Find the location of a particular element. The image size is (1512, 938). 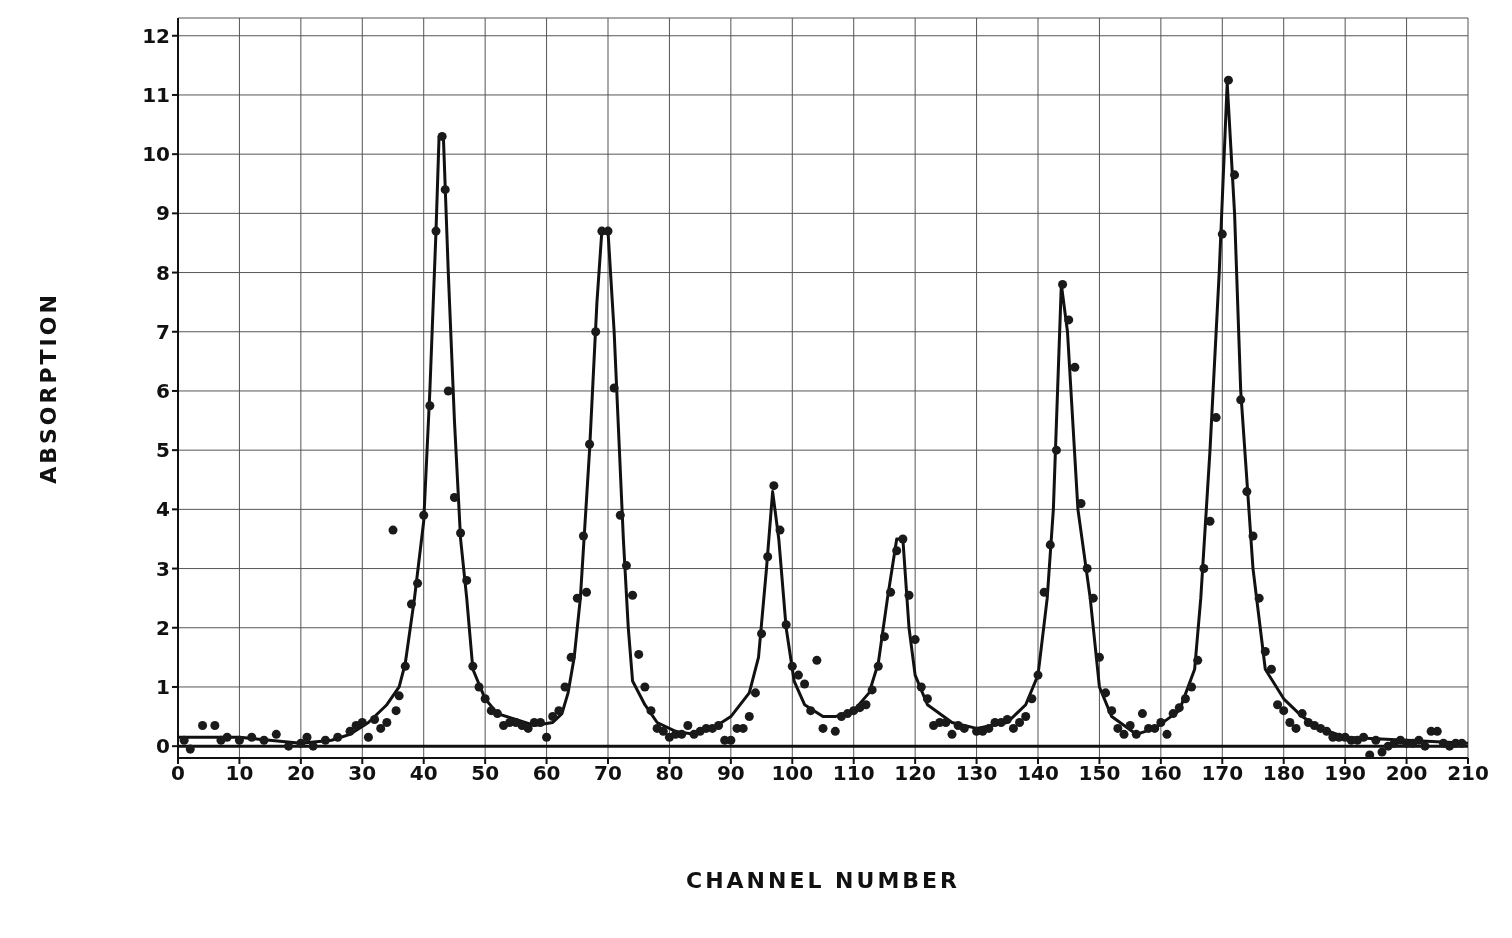

y-tick-label: 6 is located at coordinates (163, 391).